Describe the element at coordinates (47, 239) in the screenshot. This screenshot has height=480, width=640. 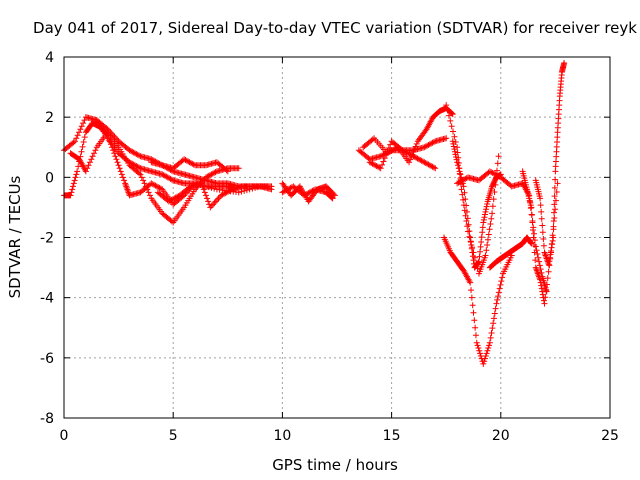
I see `y-tick-label: -2` at that location.